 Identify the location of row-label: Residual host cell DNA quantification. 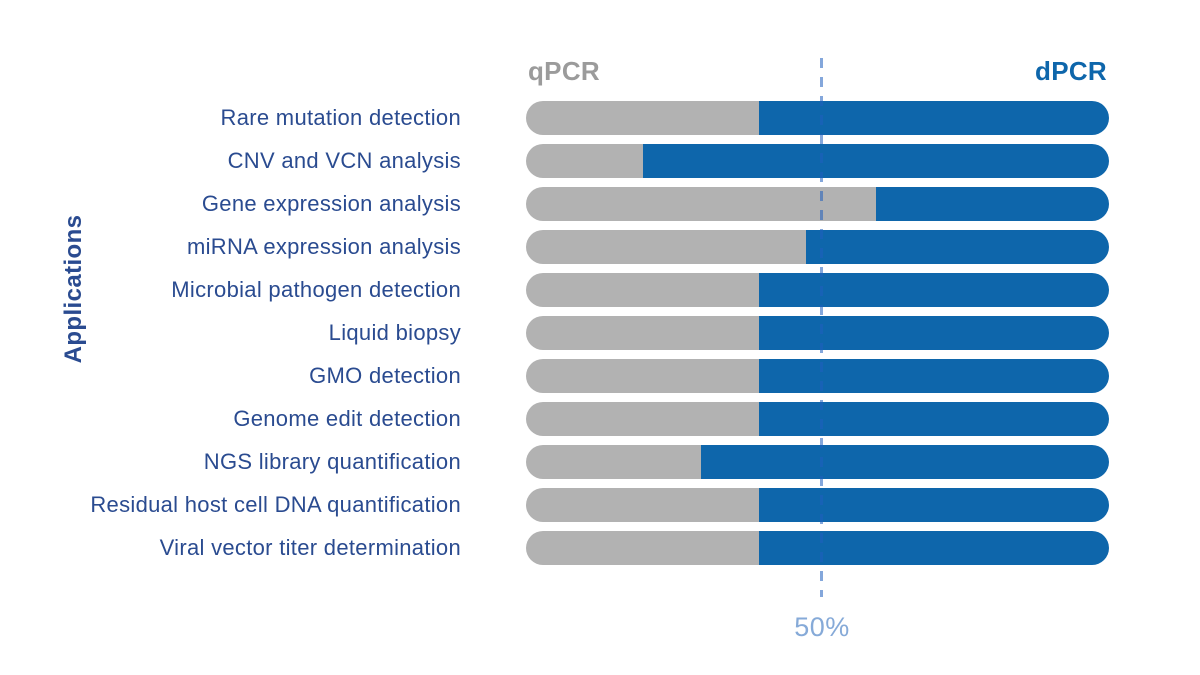
(275, 504).